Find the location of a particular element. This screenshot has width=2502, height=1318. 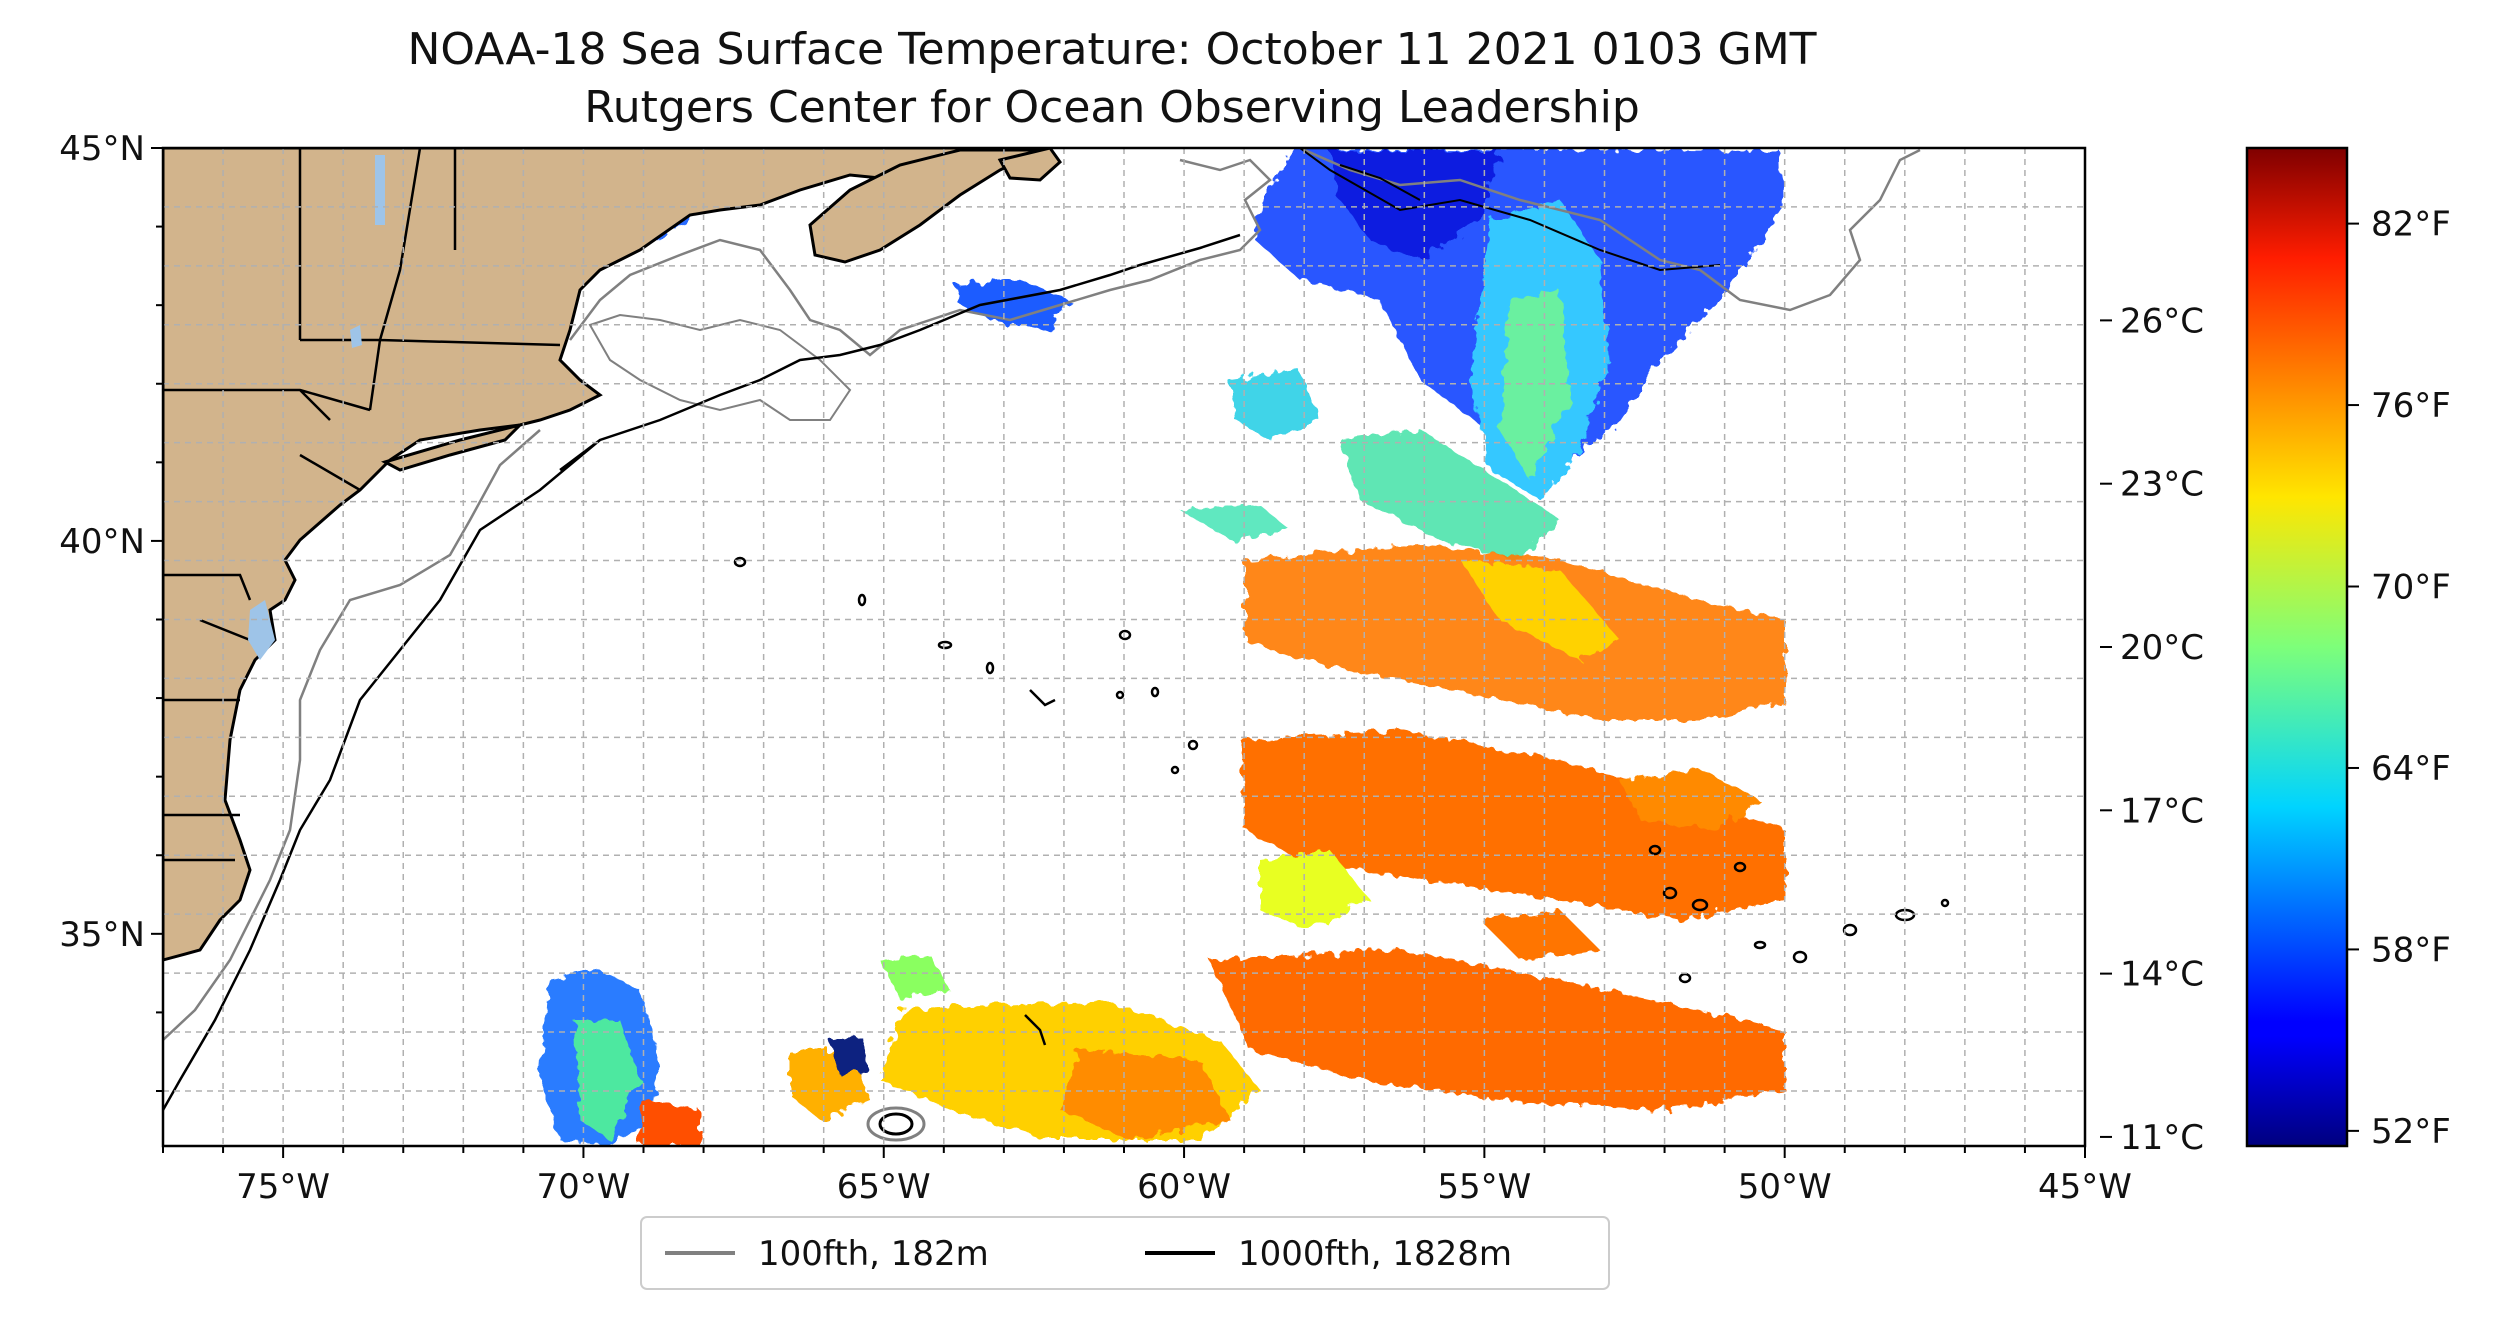

legend: 100fth, 182m 1000fth, 1828m is located at coordinates (1125, 1253).